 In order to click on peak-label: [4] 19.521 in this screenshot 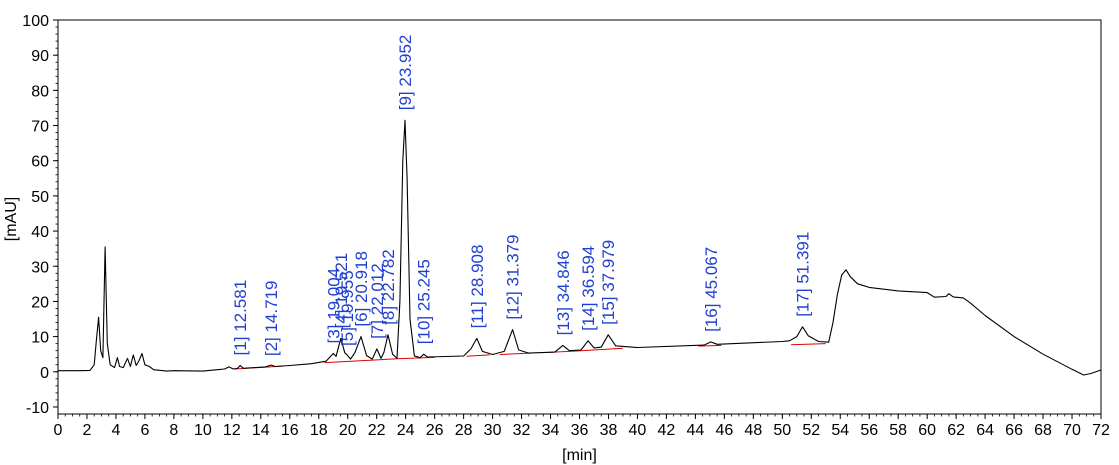, I will do `click(341, 291)`.